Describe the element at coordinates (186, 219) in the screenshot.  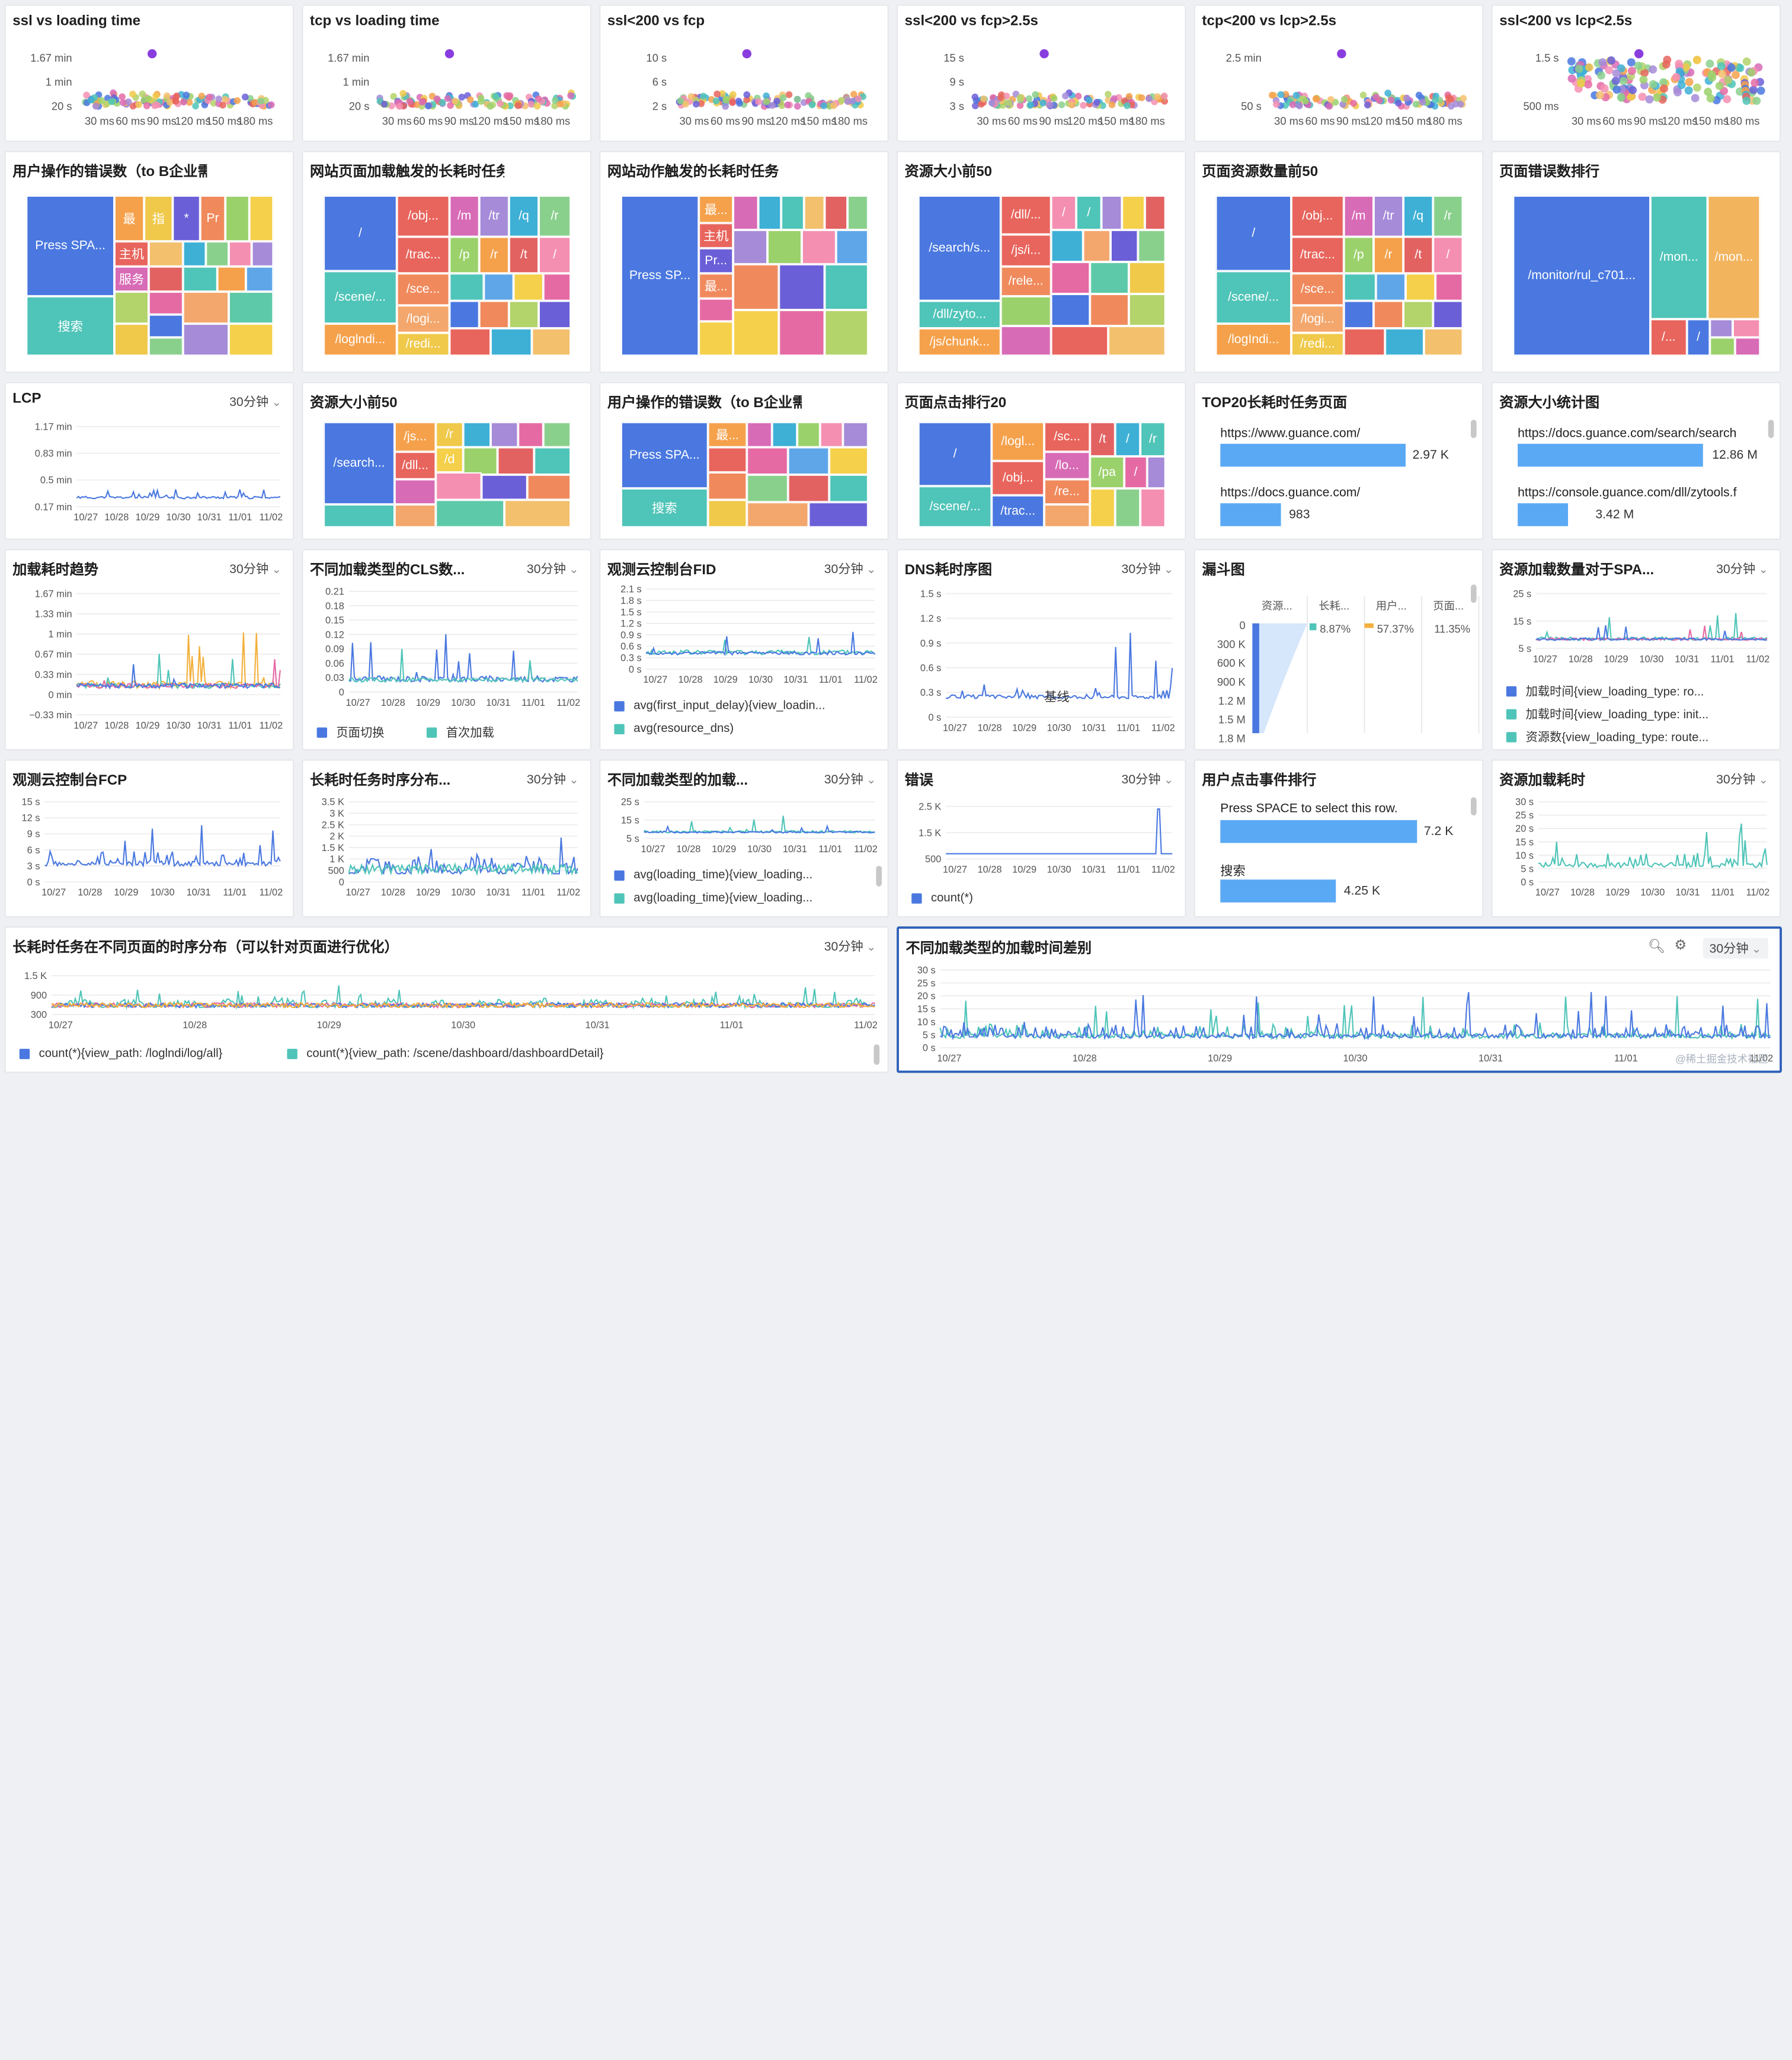
I see `treemap-cell: *` at that location.